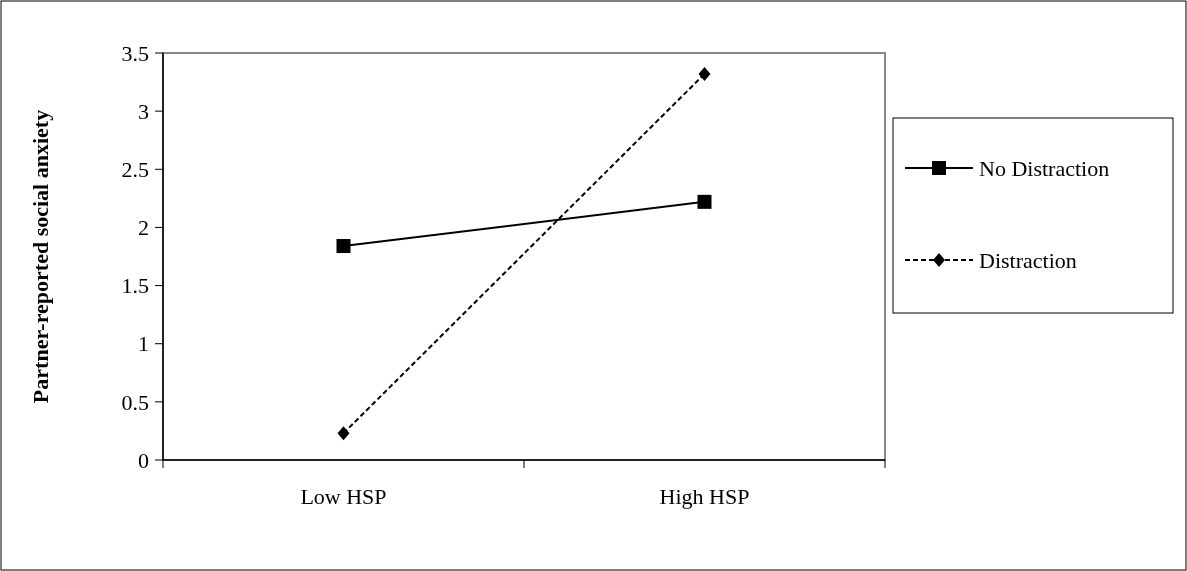  I want to click on y-tick-label: 1, so click(143, 344).